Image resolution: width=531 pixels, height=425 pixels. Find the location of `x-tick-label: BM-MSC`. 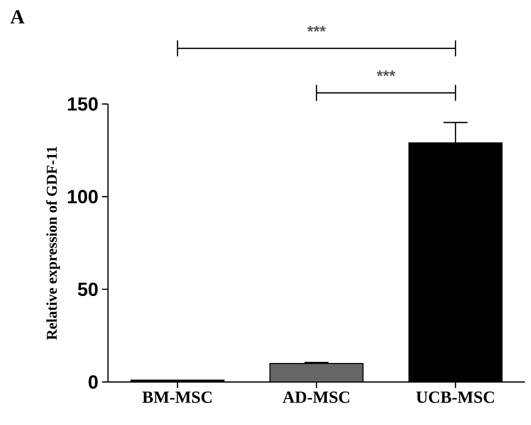

x-tick-label: BM-MSC is located at coordinates (177, 397).